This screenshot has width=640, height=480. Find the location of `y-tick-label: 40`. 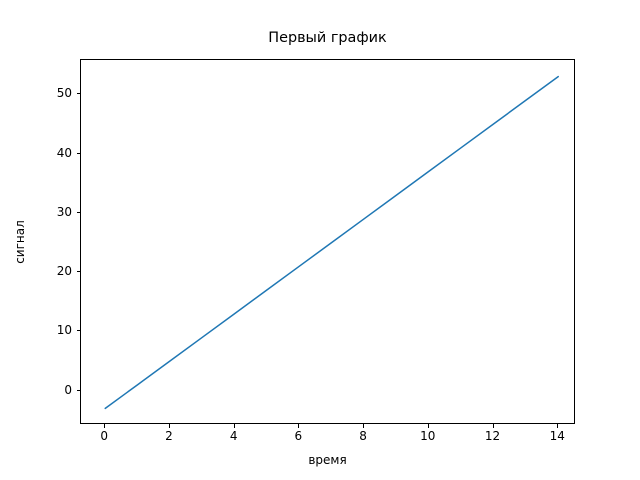

y-tick-label: 40 is located at coordinates (64, 152).